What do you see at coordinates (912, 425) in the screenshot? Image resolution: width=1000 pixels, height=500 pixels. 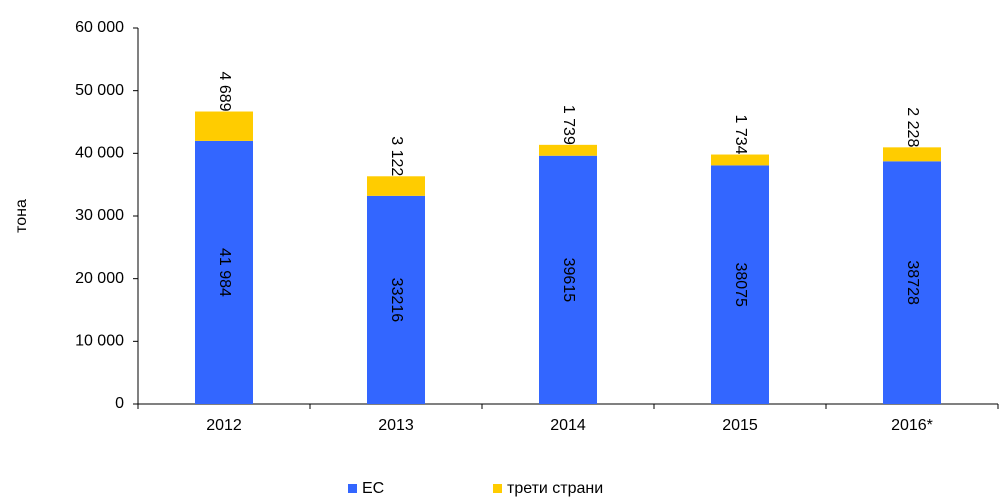 I see `x-tick-label: 2016*` at bounding box center [912, 425].